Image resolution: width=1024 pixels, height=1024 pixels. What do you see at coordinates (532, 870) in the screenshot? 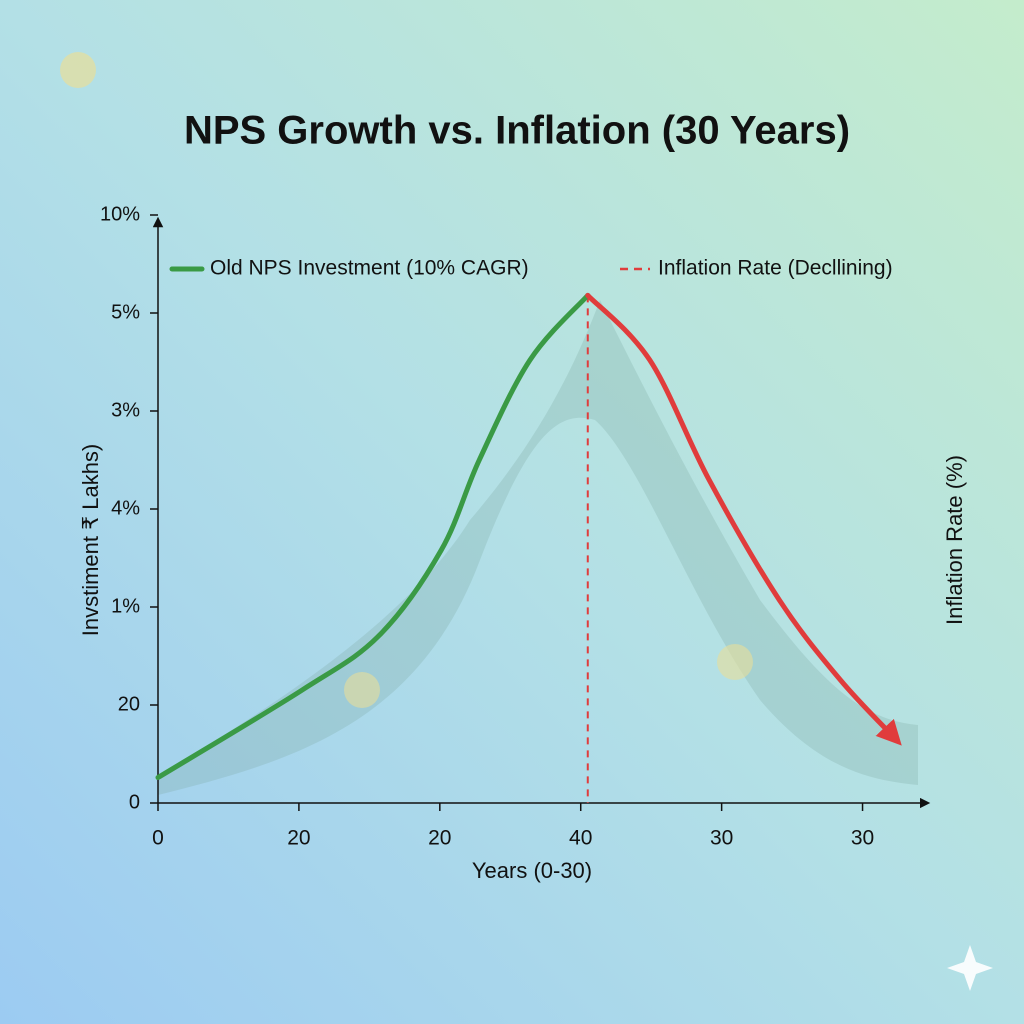
I see `x-axis-label: Years (0-30)` at bounding box center [532, 870].